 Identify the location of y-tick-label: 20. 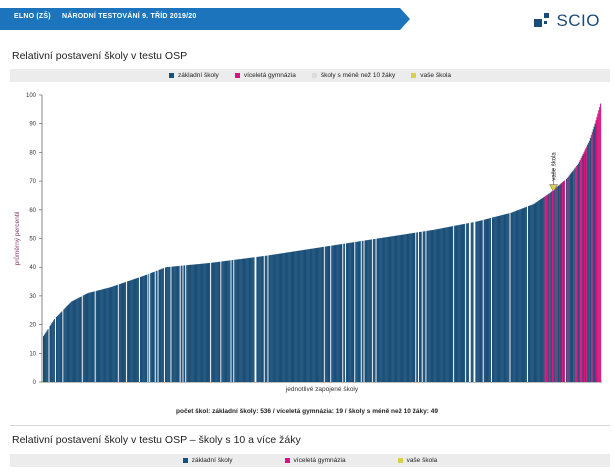
(32, 326).